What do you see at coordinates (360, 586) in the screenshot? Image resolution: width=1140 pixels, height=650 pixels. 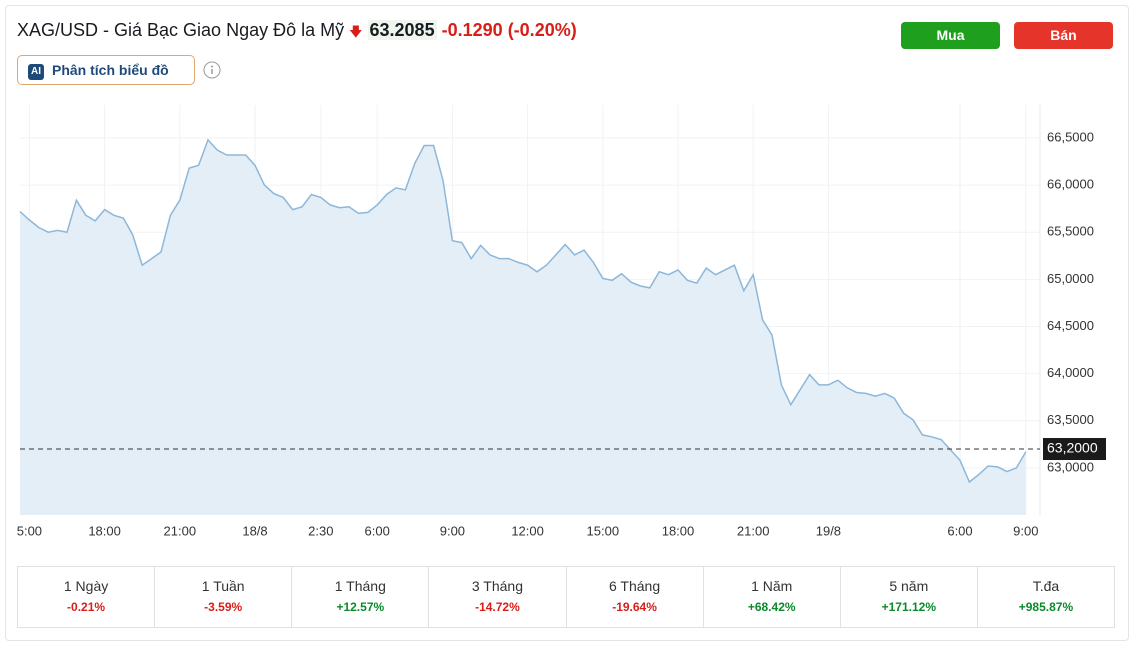 I see `period: 1 Tháng` at bounding box center [360, 586].